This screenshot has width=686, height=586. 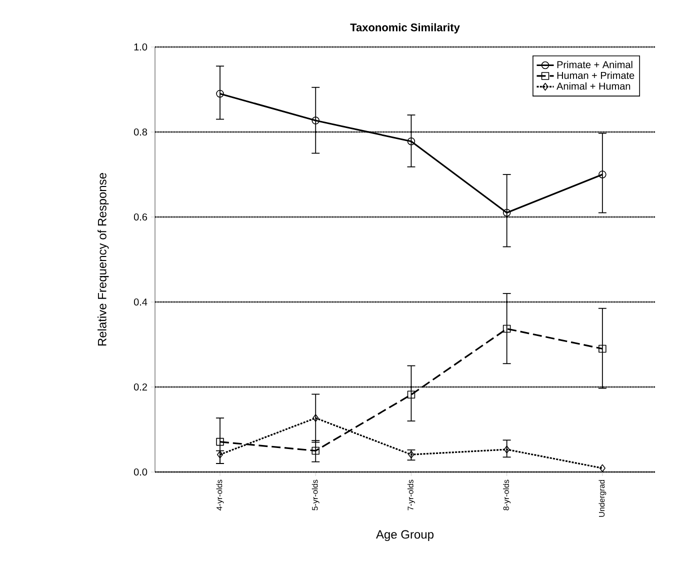 What do you see at coordinates (316, 495) in the screenshot?
I see `x-tick-label: 5-yr-olds` at bounding box center [316, 495].